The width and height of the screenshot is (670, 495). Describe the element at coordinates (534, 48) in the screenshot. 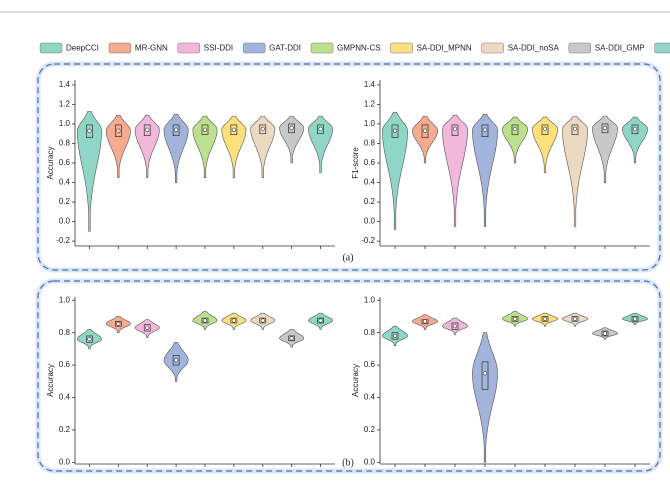

I see `legend-label: SA-DDI_noSA` at that location.